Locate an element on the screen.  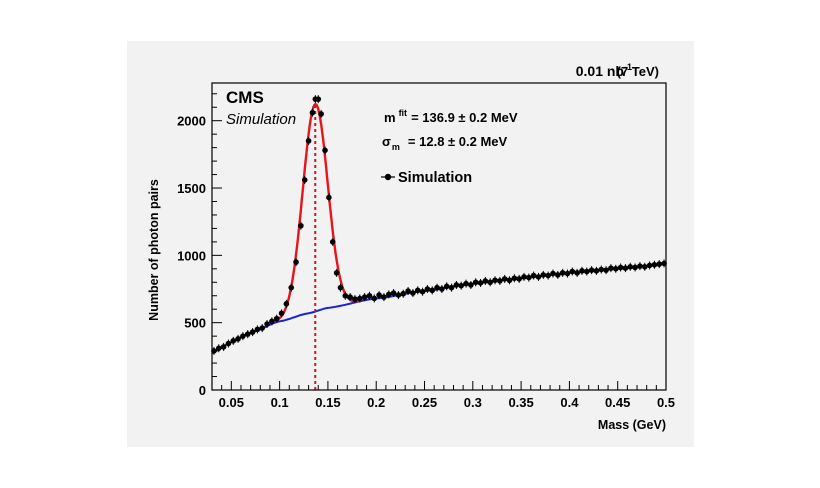
y-tick-label: 0 is located at coordinates (202, 390).